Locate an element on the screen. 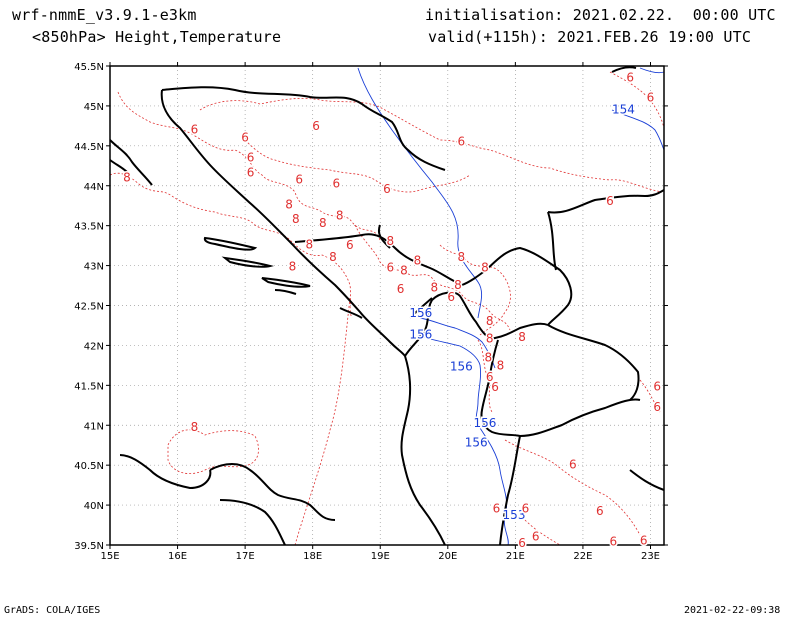 This screenshot has height=618, width=800. x-tick-label: 16E is located at coordinates (177, 556).